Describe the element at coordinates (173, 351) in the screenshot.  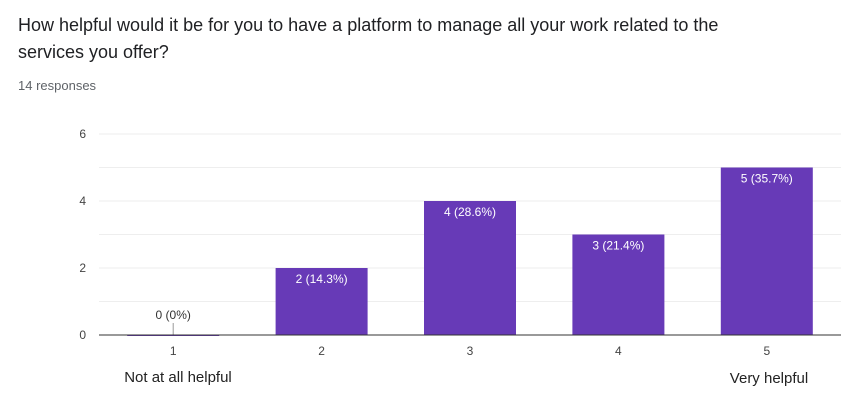
I see `x-tick-label: 1` at that location.